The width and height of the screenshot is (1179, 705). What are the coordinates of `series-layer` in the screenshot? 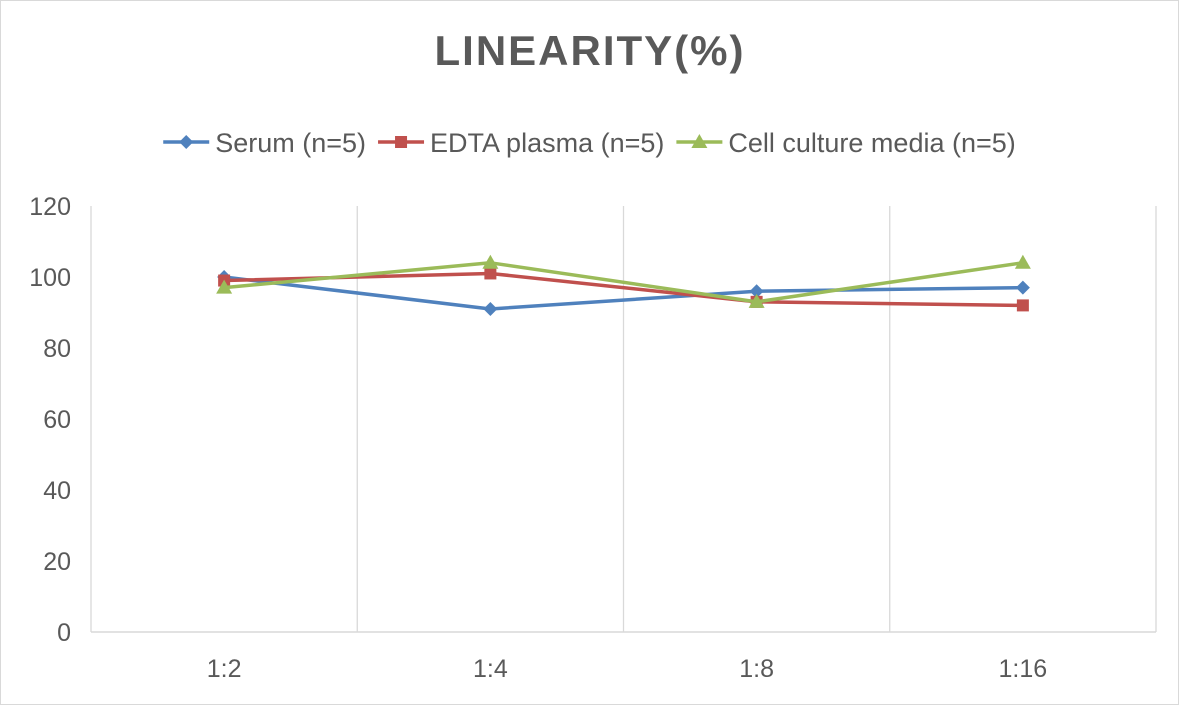 It's located at (623, 285).